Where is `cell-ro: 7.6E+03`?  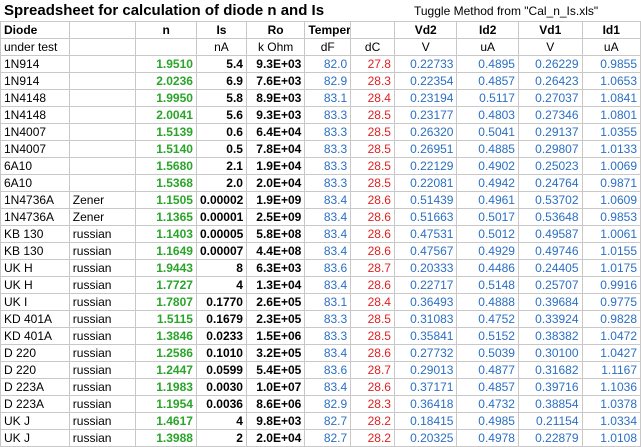 cell-ro: 7.6E+03 is located at coordinates (275, 81).